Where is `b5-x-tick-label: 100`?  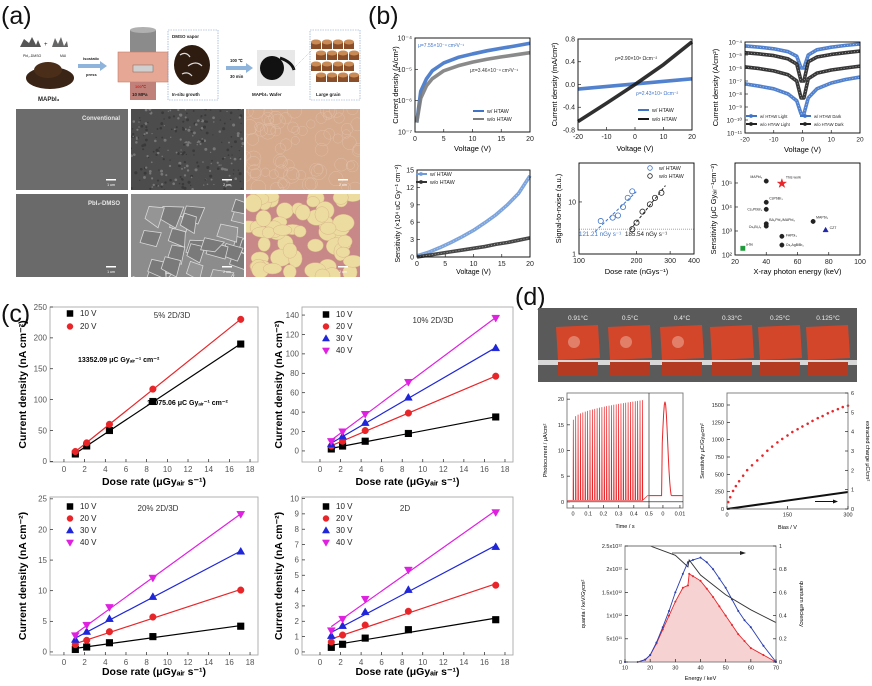 b5-x-tick-label: 100 is located at coordinates (579, 261).